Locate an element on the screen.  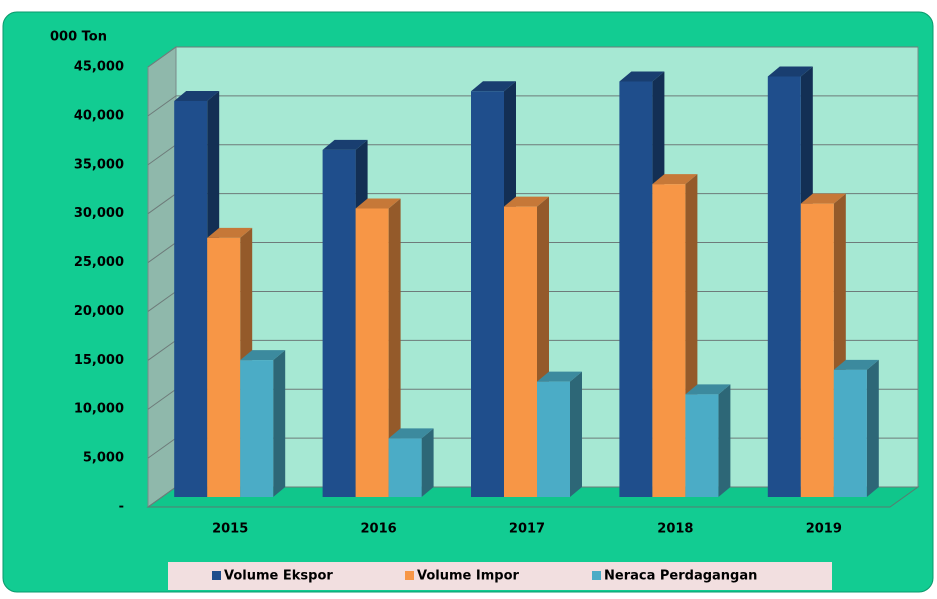
y-axis-label: 000 Ton is located at coordinates (78, 37).